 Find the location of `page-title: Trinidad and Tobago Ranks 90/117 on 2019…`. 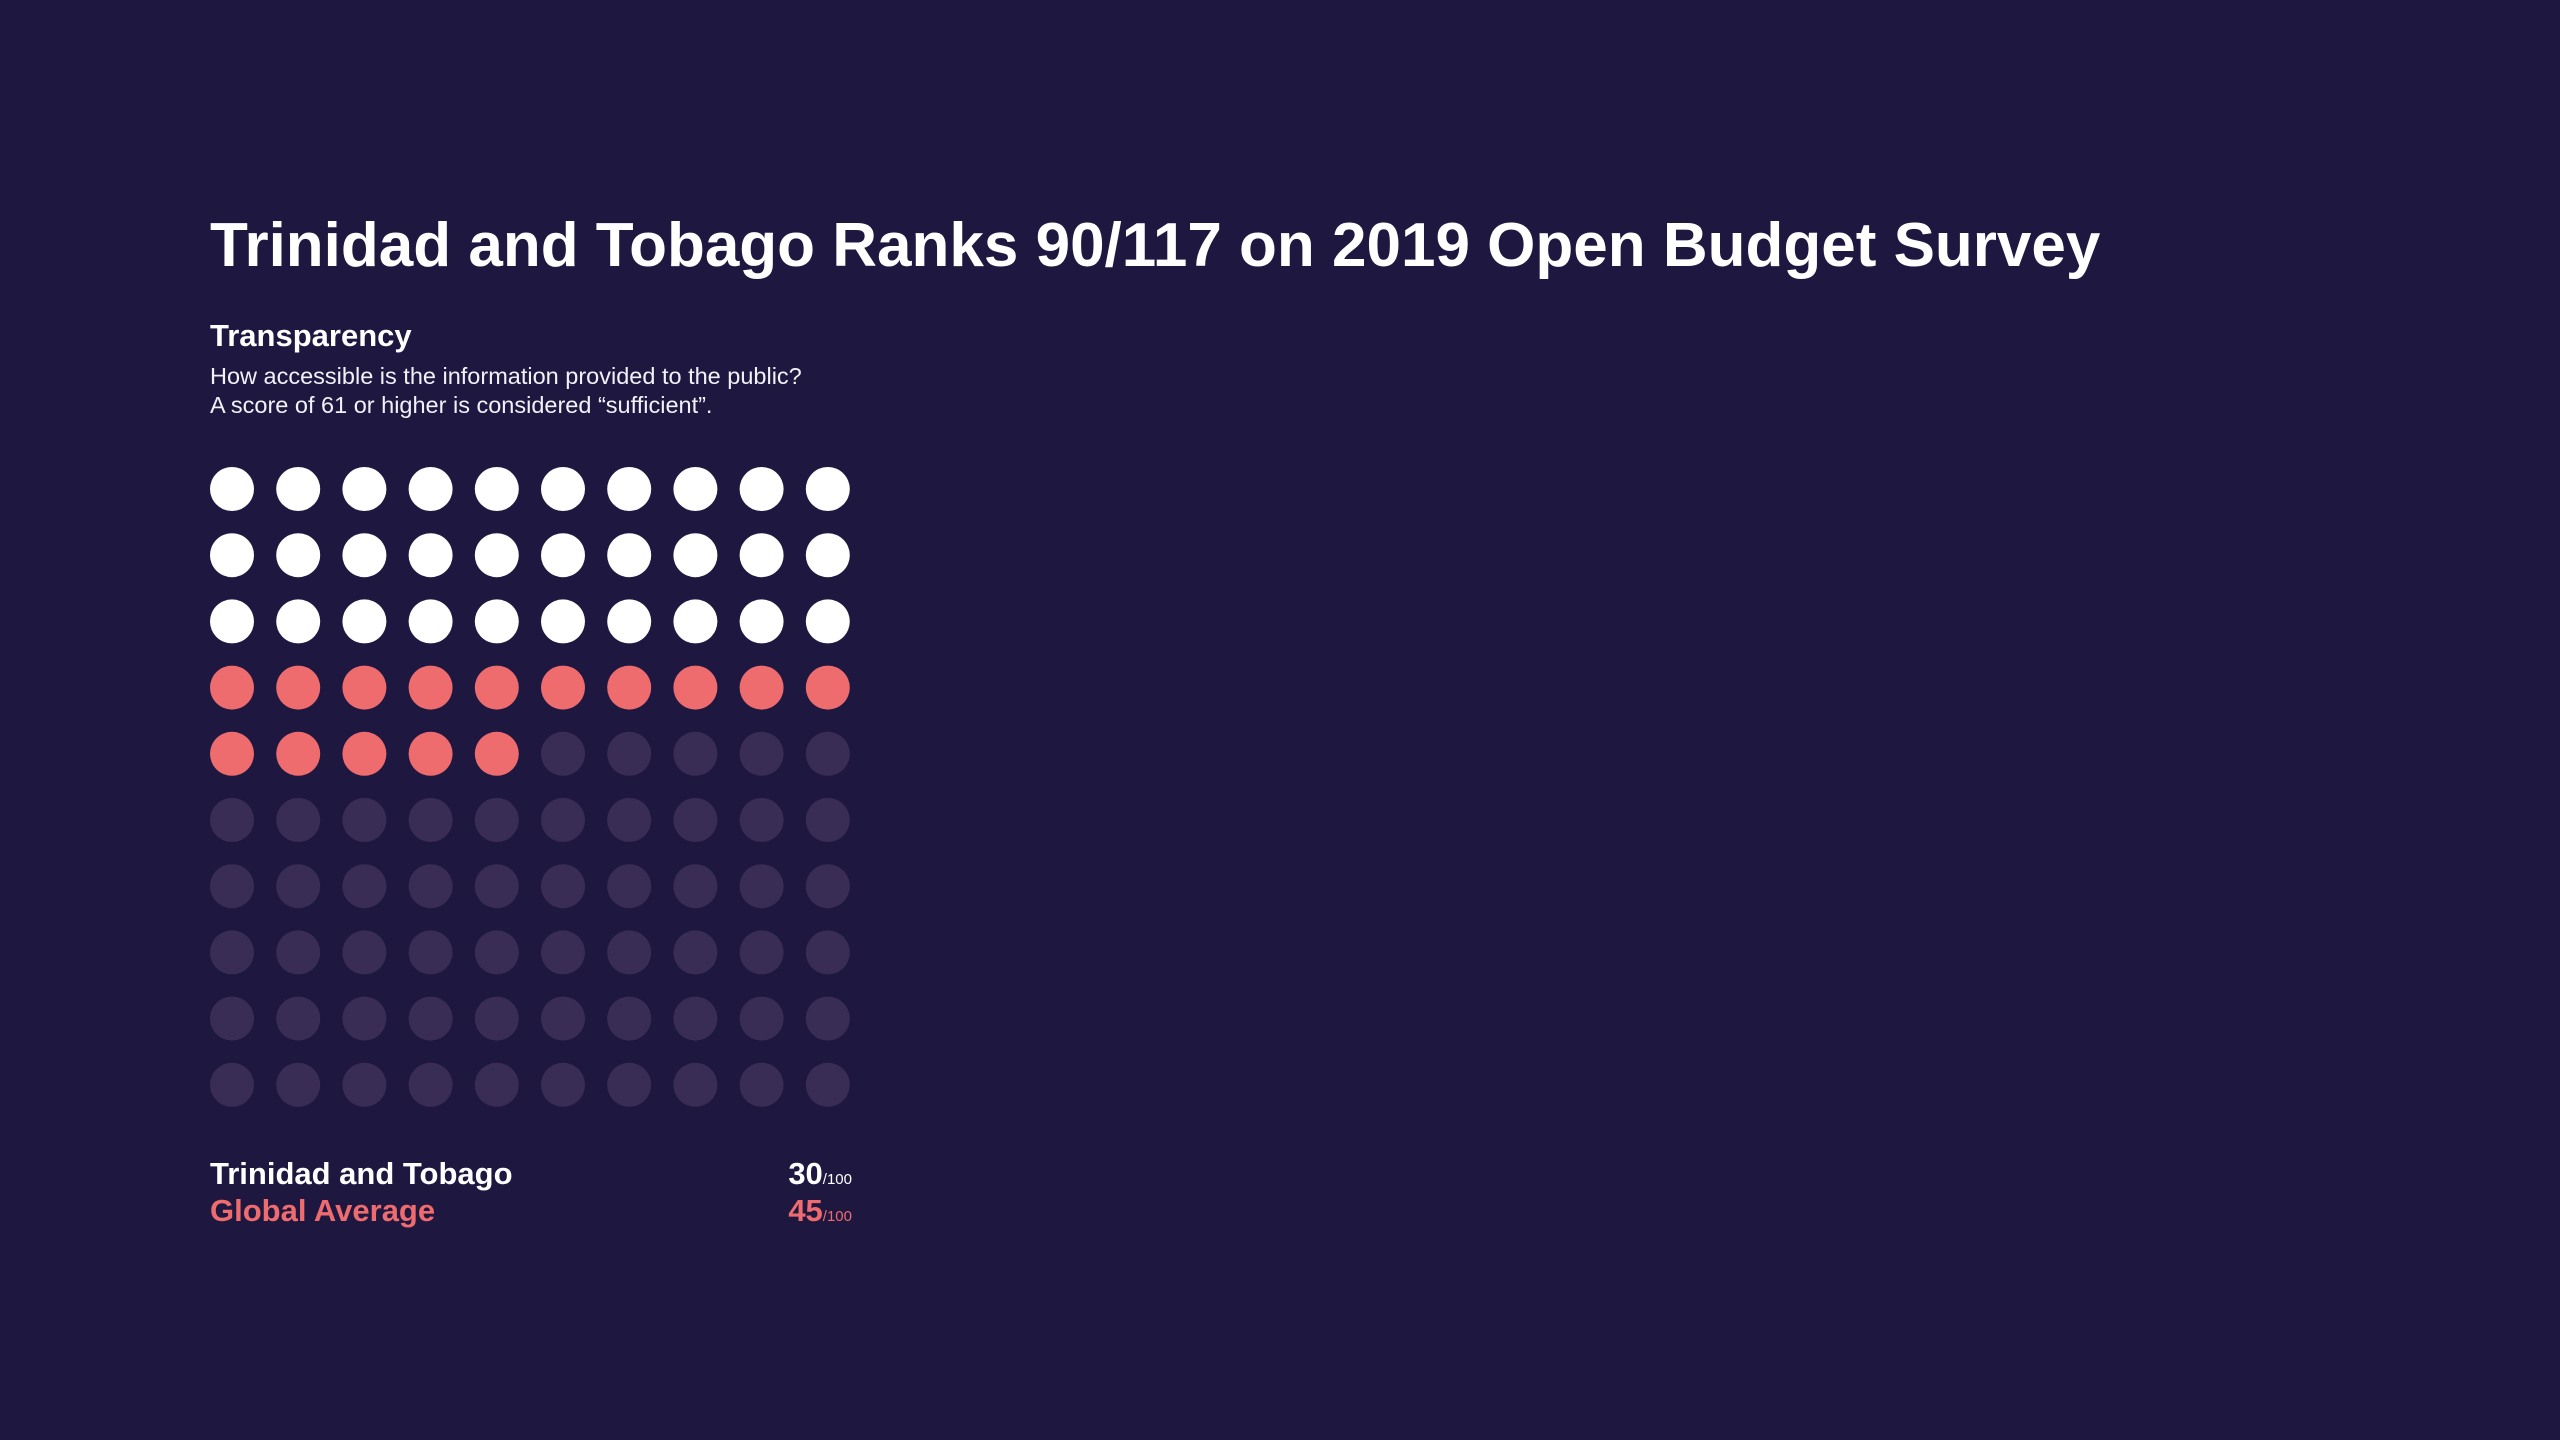

page-title: Trinidad and Tobago Ranks 90/117 on 2019… is located at coordinates (1155, 245).